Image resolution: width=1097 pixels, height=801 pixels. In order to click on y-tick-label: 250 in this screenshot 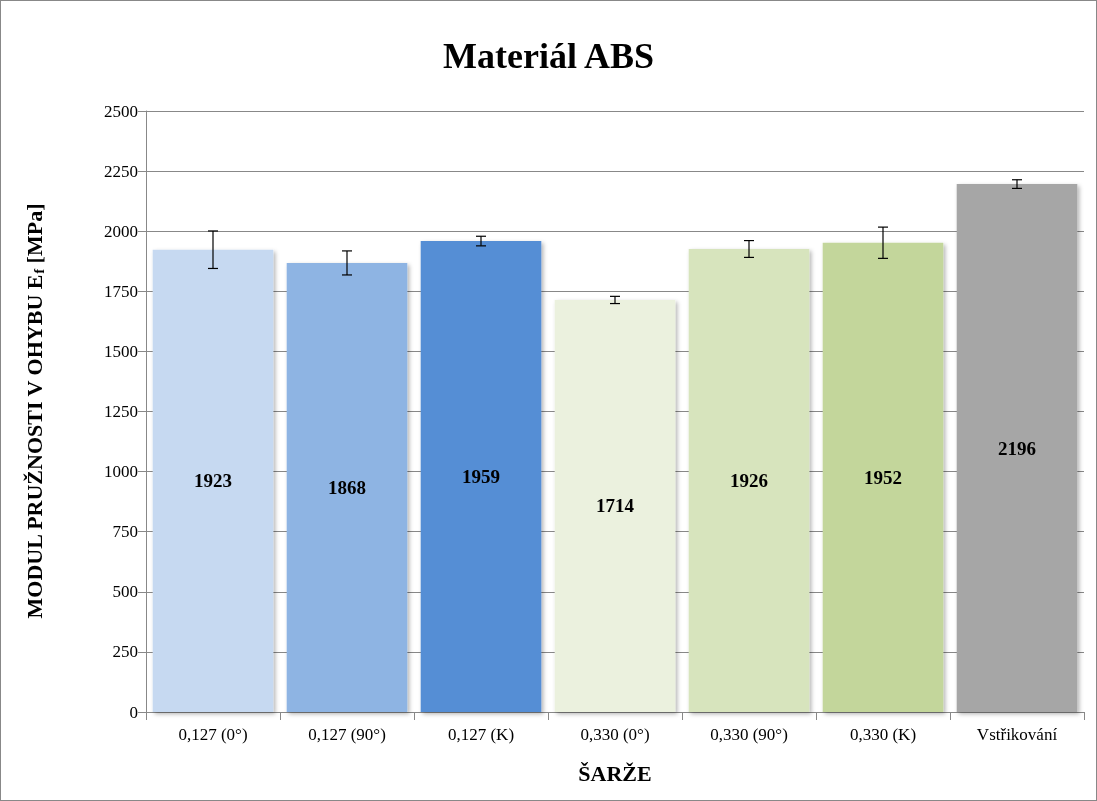, I will do `click(125, 652)`.